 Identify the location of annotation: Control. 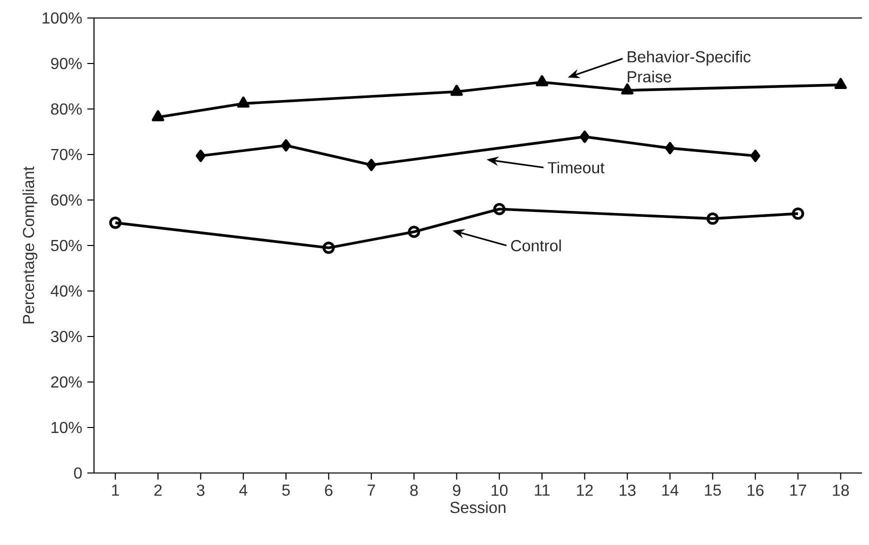
(536, 246).